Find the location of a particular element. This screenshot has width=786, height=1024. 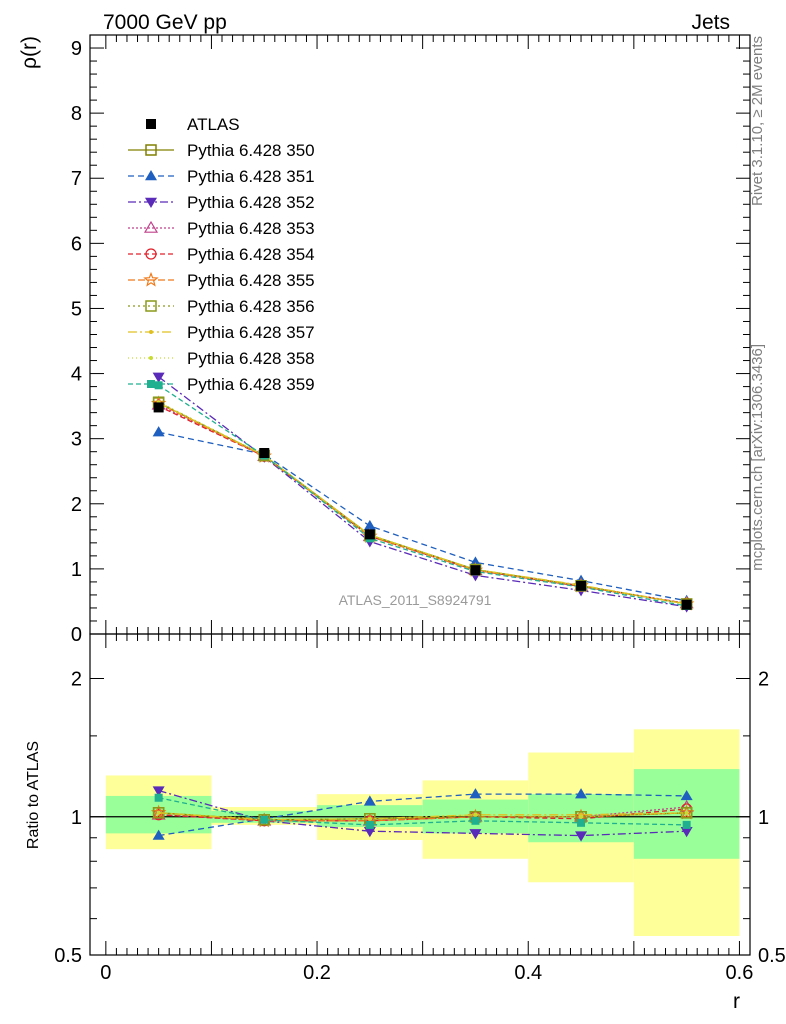

main-y-axis-title: ρ(r) is located at coordinates (29, 52).